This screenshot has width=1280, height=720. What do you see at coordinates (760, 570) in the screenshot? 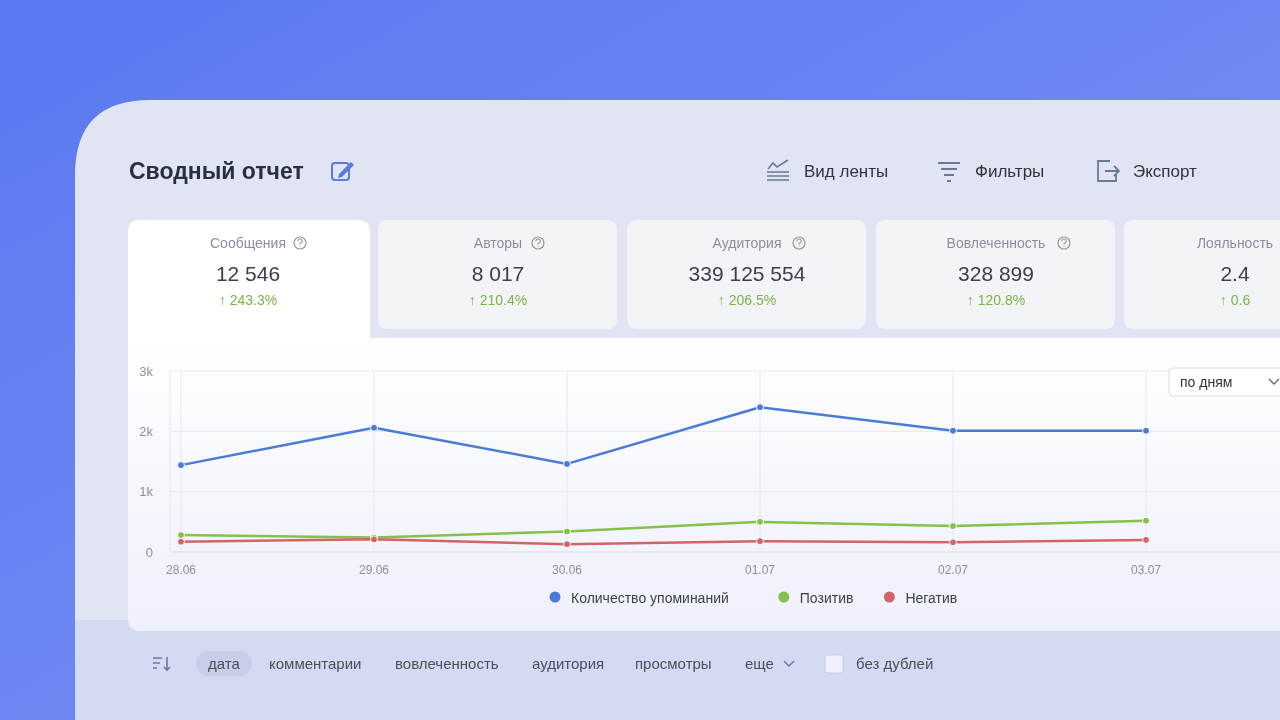
I see `x-tick-label: 01.07` at bounding box center [760, 570].